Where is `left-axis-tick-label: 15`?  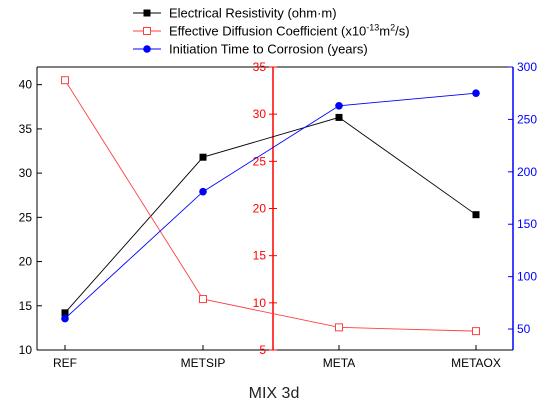 left-axis-tick-label: 15 is located at coordinates (26, 306).